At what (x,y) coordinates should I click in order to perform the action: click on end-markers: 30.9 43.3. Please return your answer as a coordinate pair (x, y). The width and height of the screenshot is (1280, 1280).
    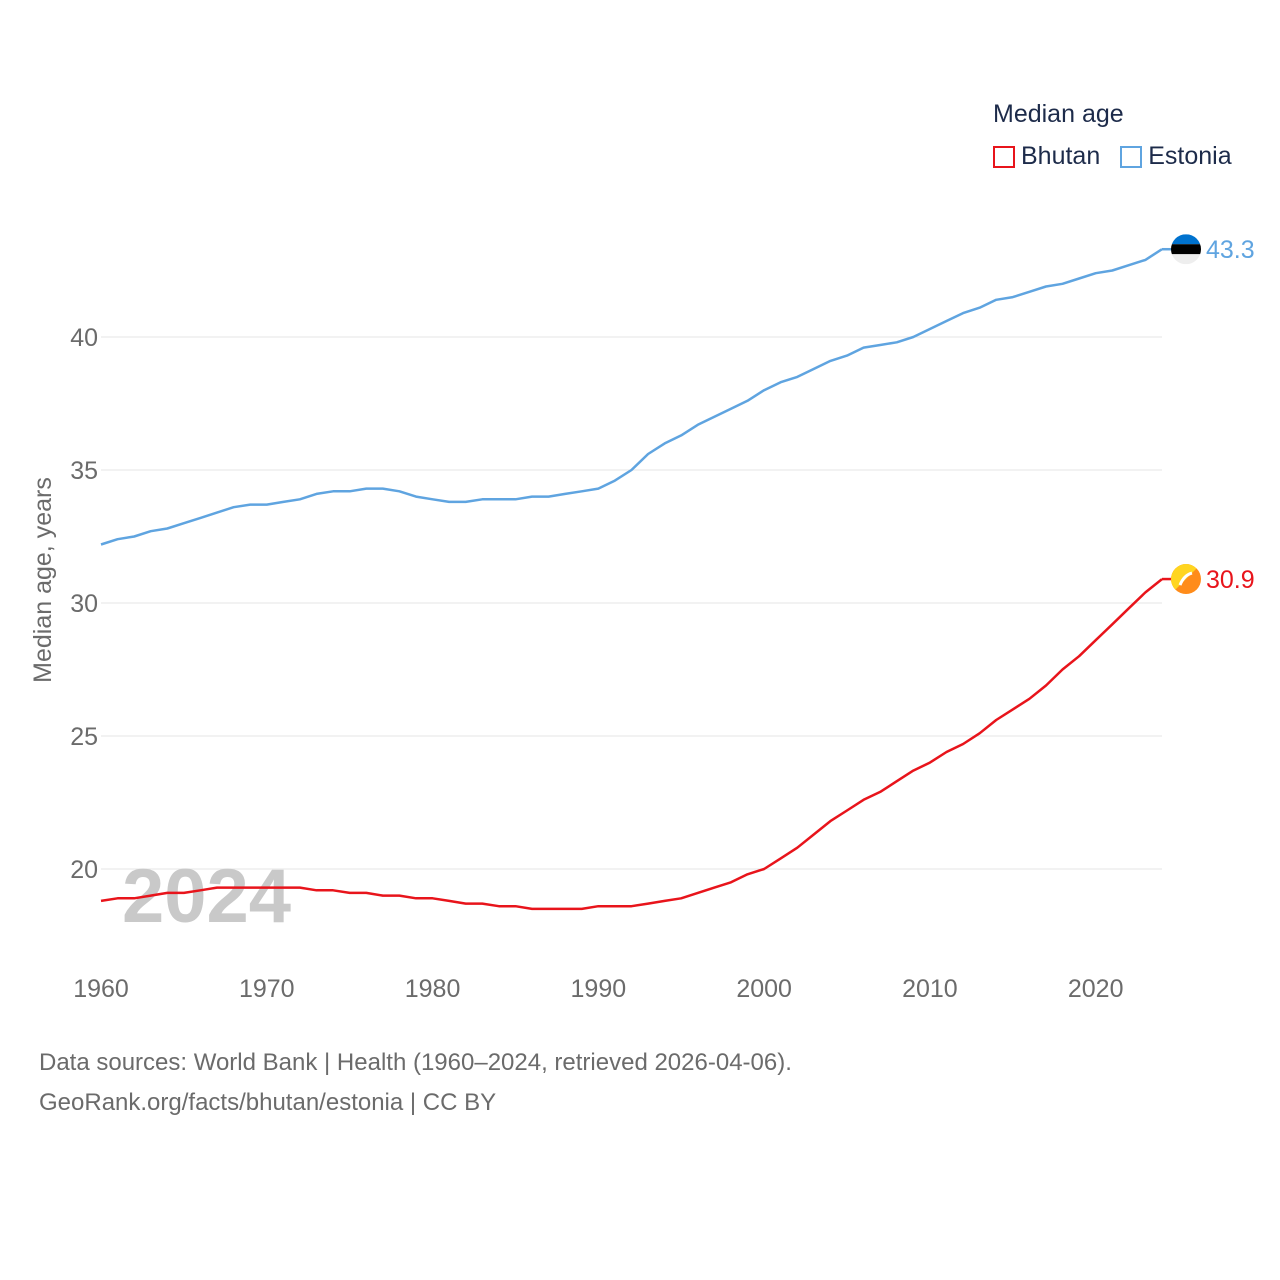
    Looking at the image, I should click on (1213, 414).